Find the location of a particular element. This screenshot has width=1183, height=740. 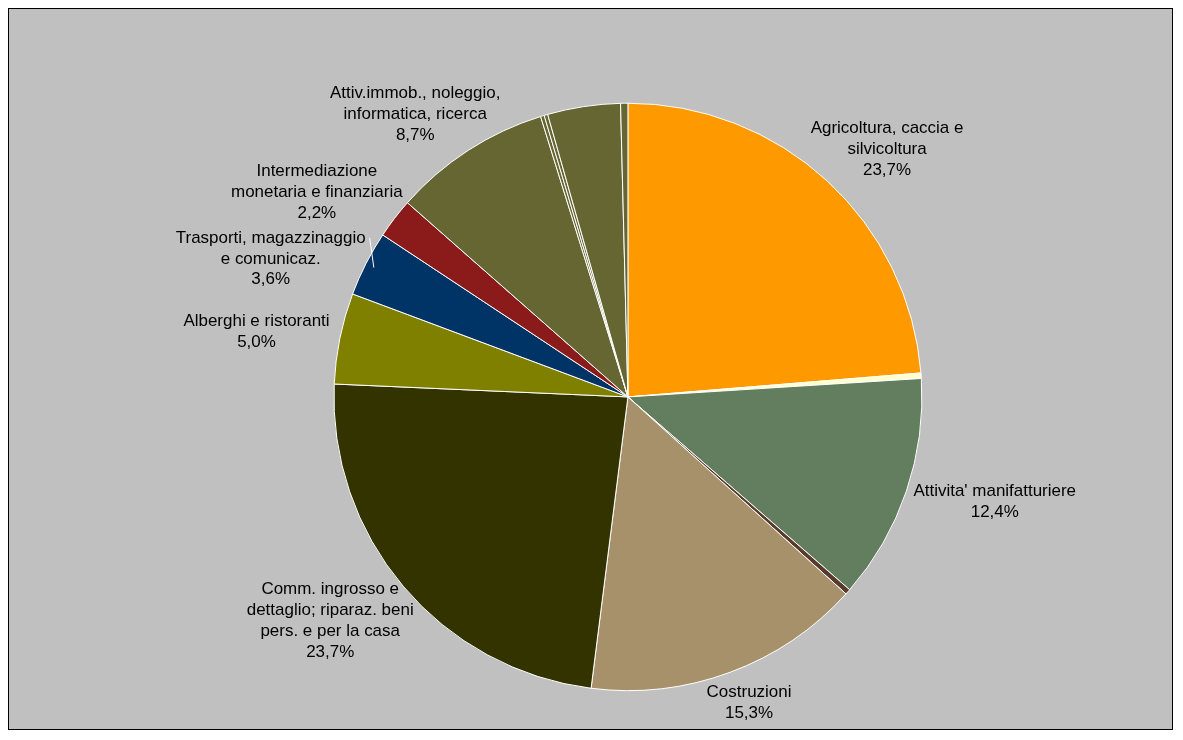

data-label: 8,7% is located at coordinates (415, 134).